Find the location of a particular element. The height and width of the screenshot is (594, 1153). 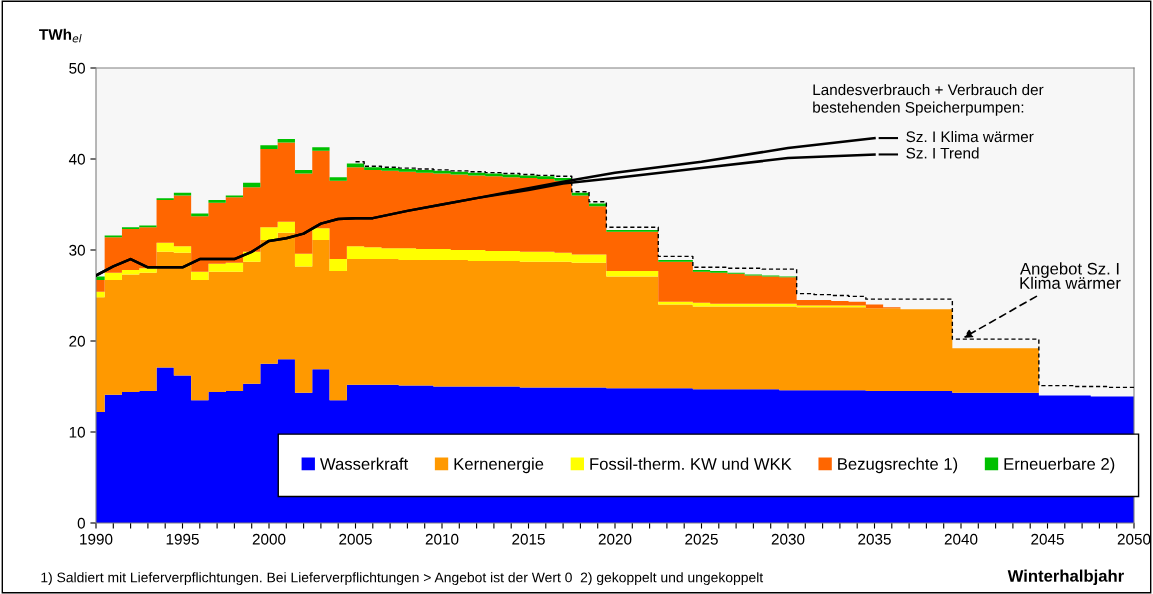

y-tick-label: 50 is located at coordinates (77, 68).